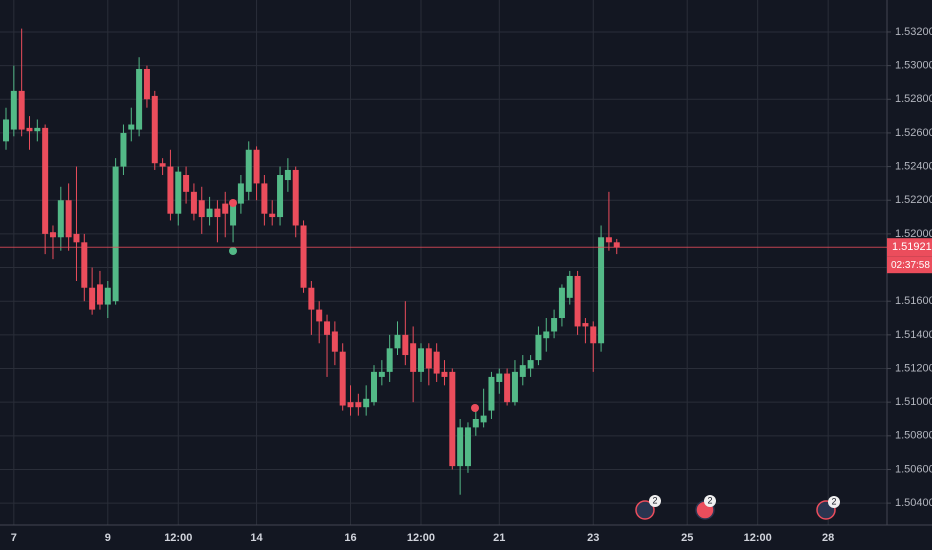 The height and width of the screenshot is (550, 932). What do you see at coordinates (909, 265) in the screenshot?
I see `countdown-box` at bounding box center [909, 265].